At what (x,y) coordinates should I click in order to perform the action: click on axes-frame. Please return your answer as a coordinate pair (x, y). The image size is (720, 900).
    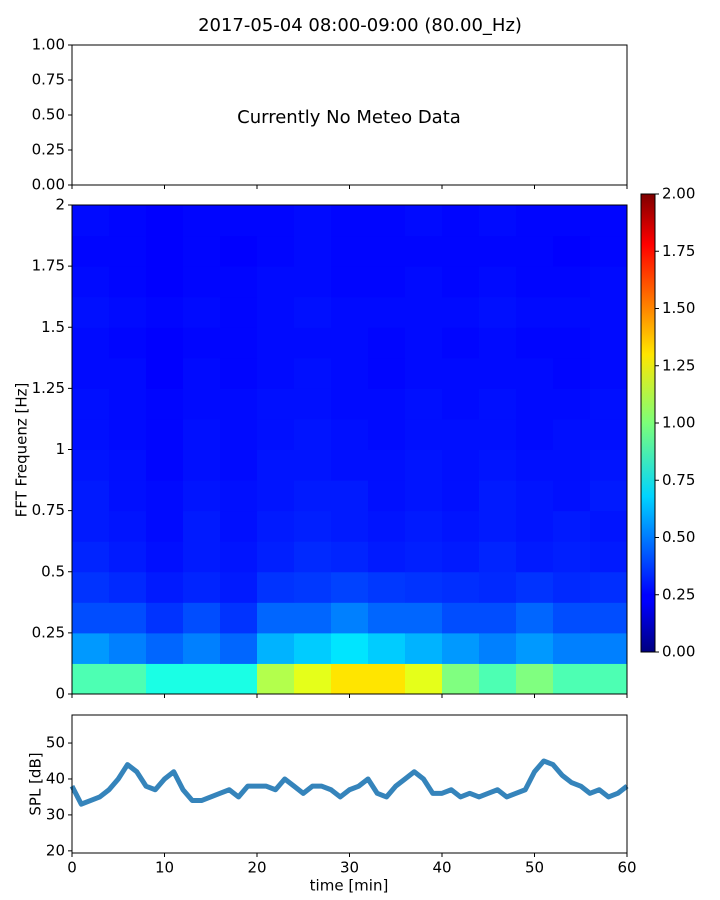
    Looking at the image, I should click on (349, 784).